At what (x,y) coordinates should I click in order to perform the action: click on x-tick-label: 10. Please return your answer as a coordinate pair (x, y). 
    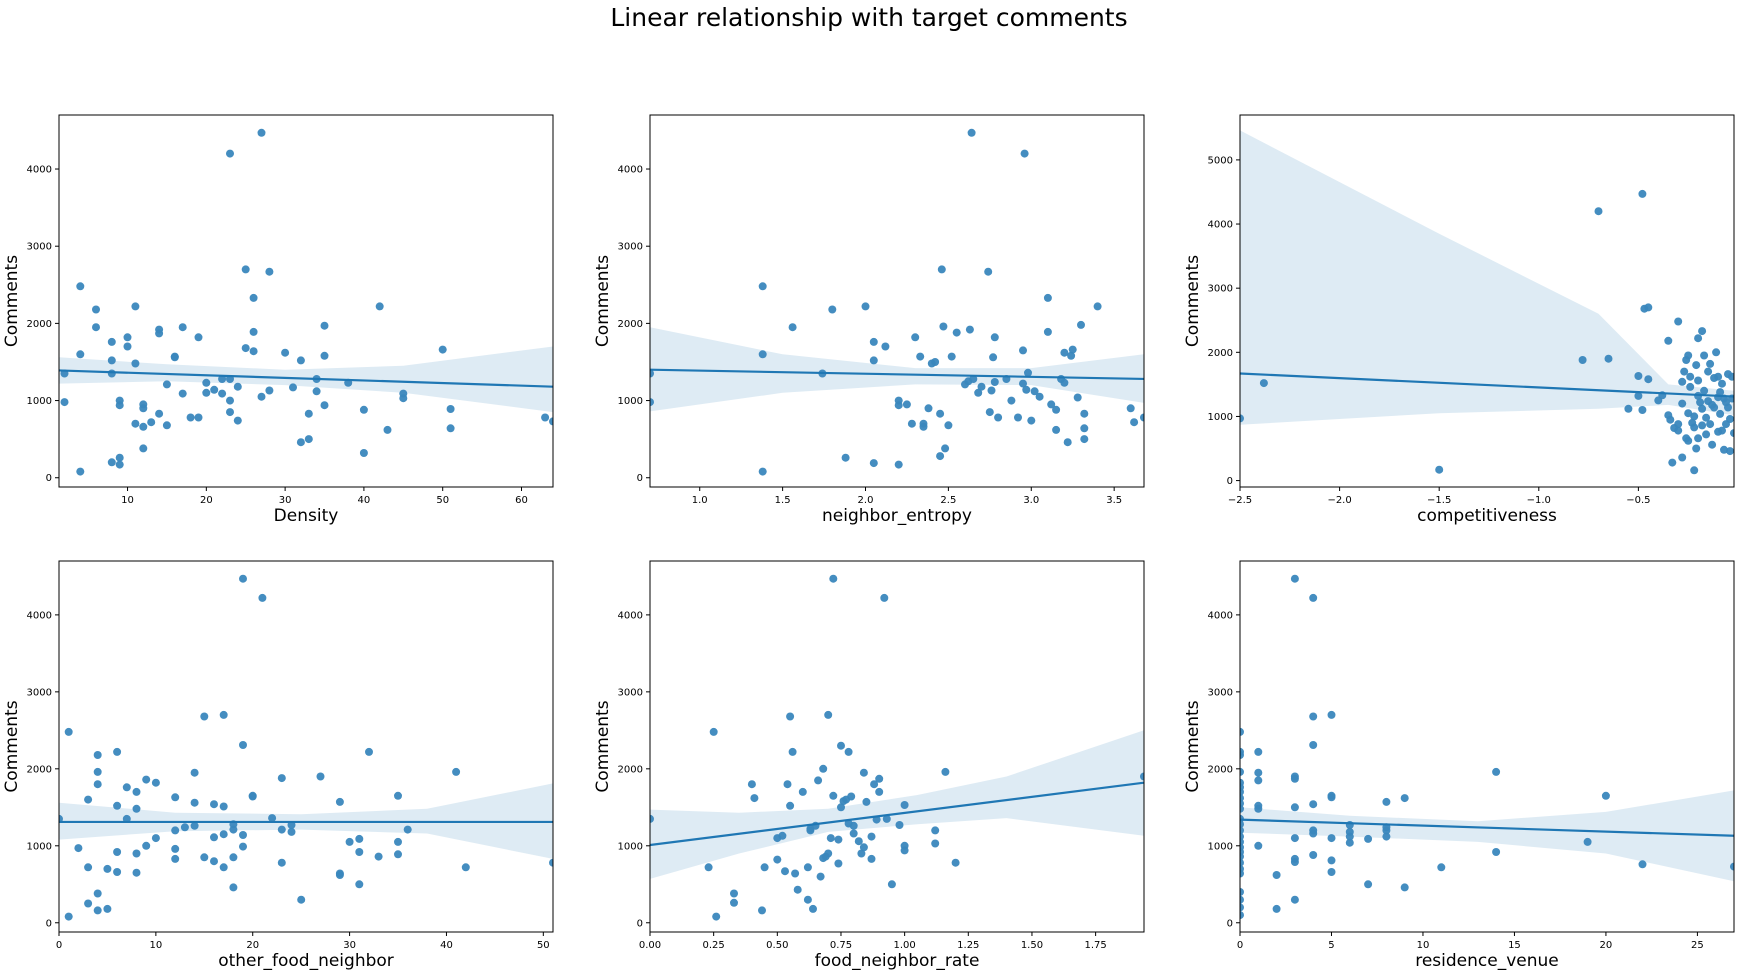
    Looking at the image, I should click on (155, 945).